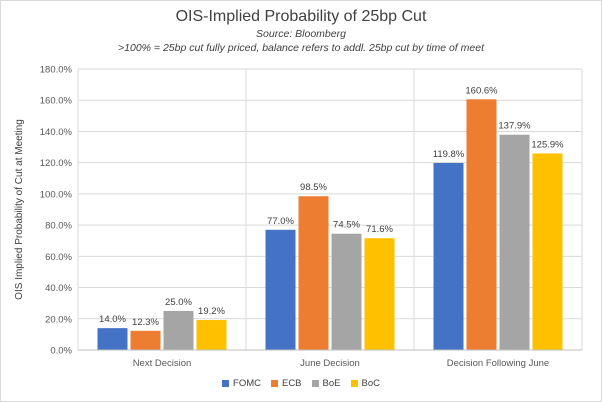  I want to click on y-tick-label: 60.0%, so click(58, 257).